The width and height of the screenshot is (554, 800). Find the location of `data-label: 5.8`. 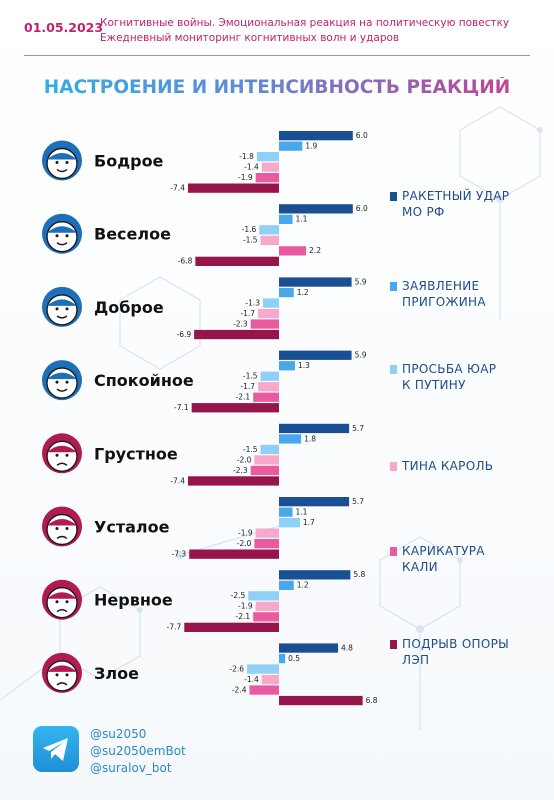

data-label: 5.8 is located at coordinates (359, 574).